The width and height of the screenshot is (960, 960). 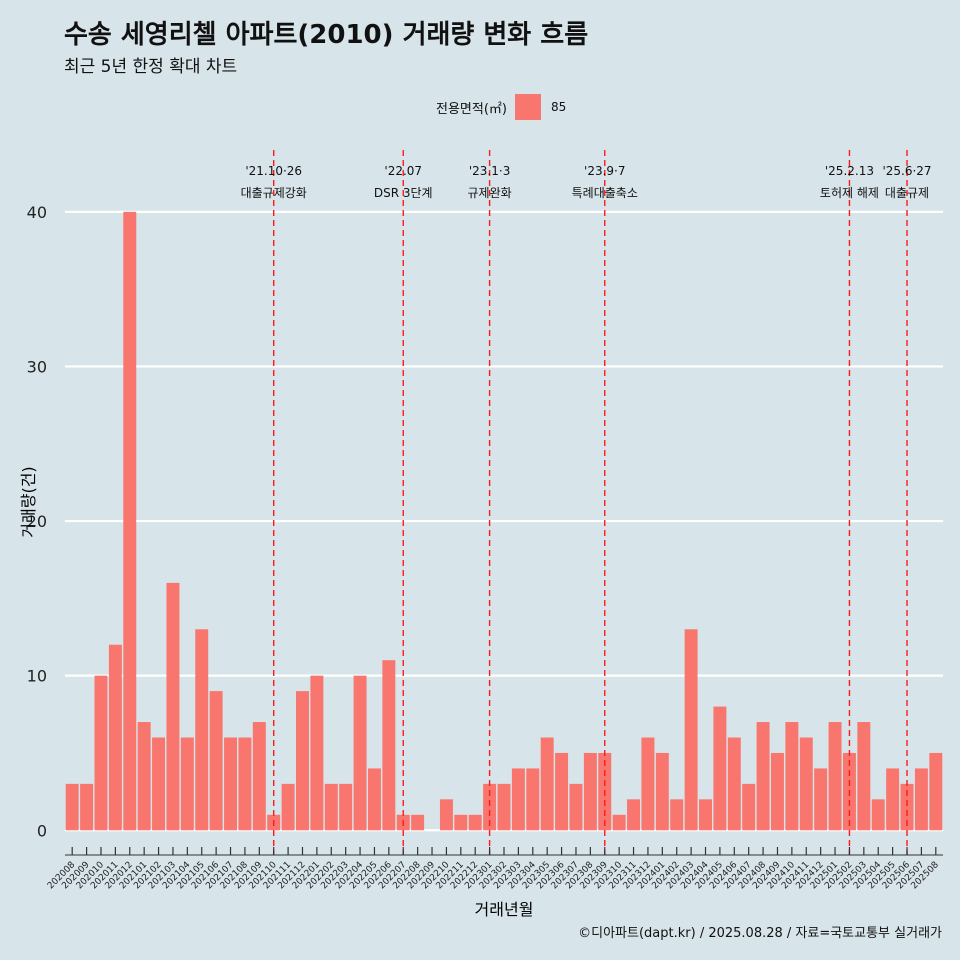 I want to click on y-tick-label: 40, so click(x=37, y=212).